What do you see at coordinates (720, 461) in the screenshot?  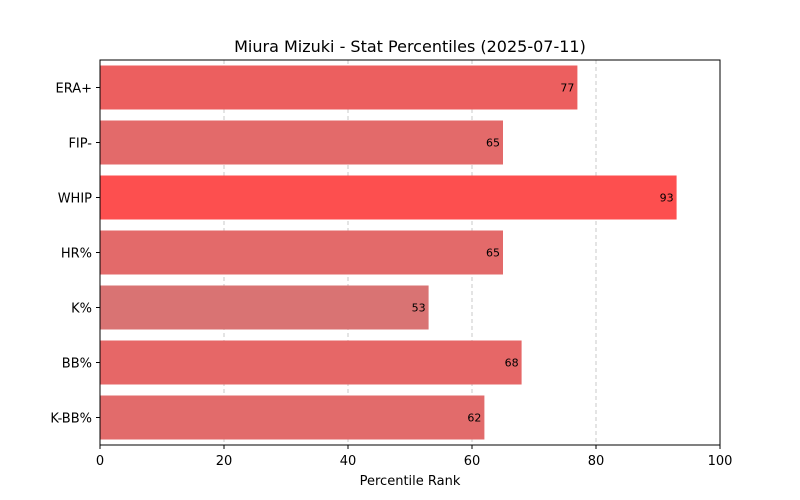 I see `x-tick-label-5: 100` at bounding box center [720, 461].